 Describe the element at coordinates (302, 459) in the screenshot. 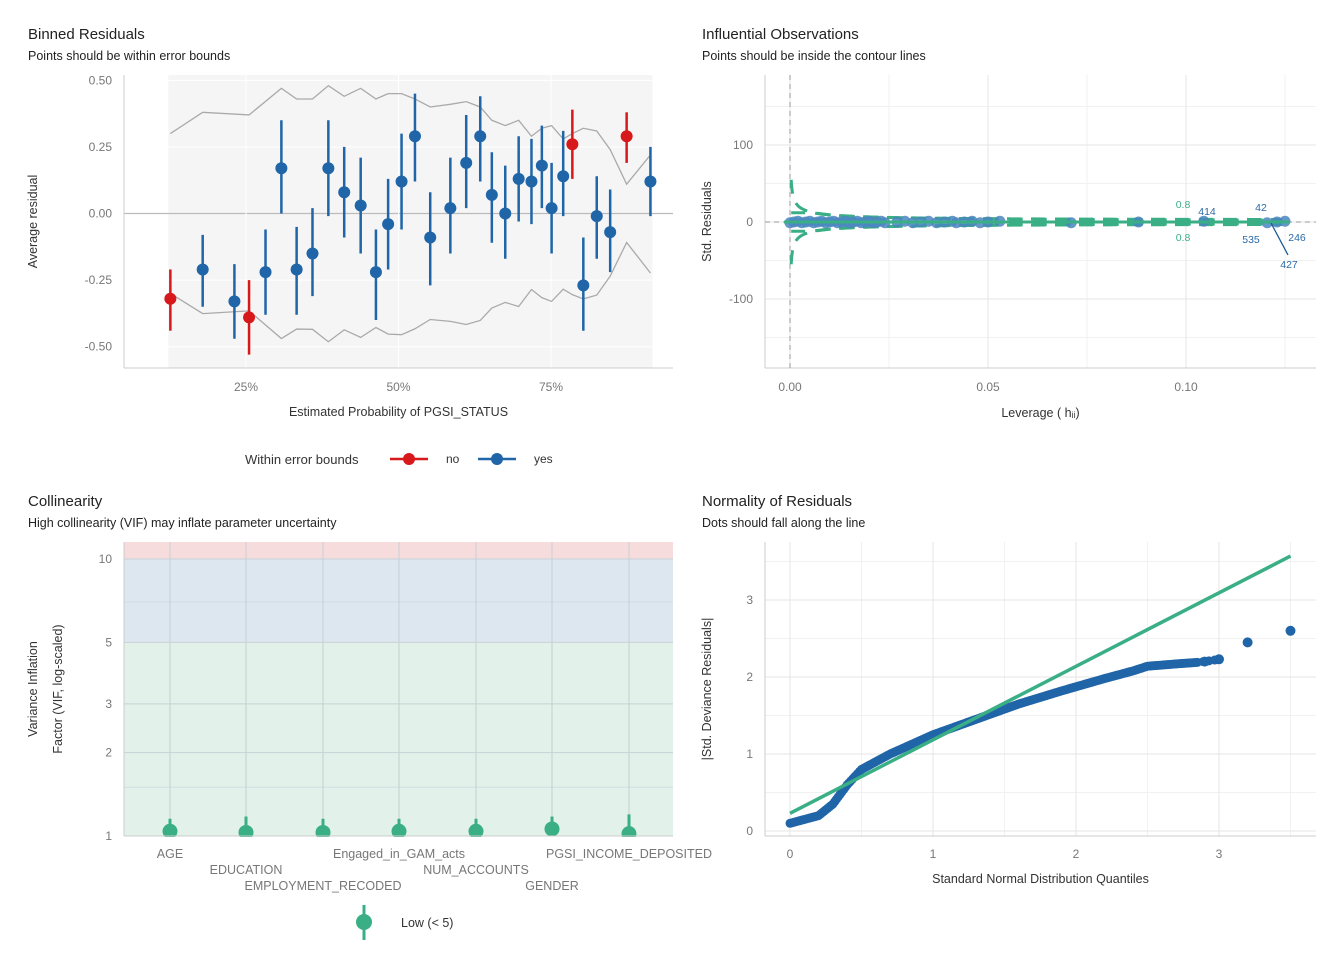

I see `legend-title: Within error bounds` at that location.